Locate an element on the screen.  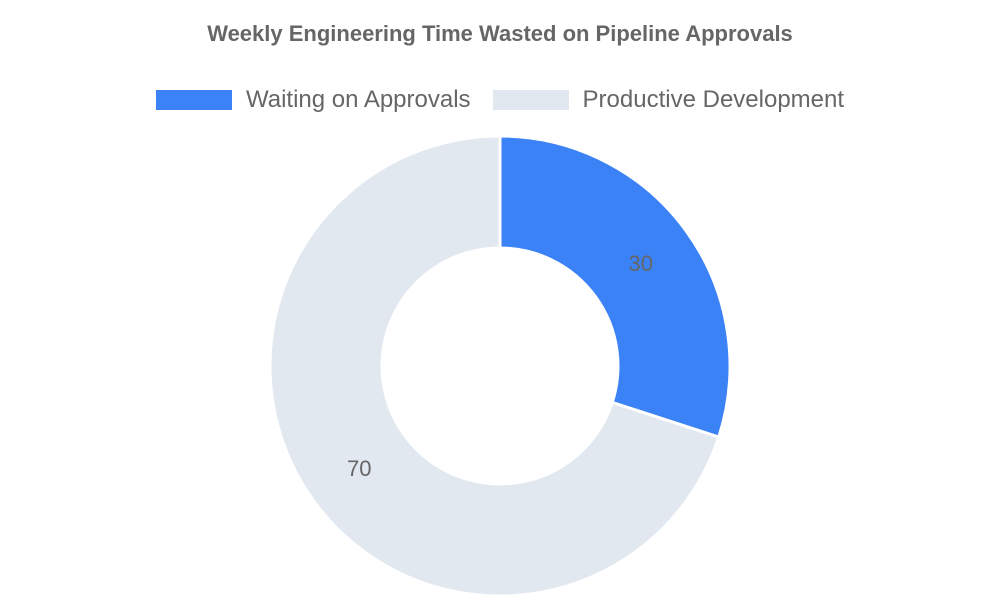
slice-waiting-on-approvals is located at coordinates (615, 286).